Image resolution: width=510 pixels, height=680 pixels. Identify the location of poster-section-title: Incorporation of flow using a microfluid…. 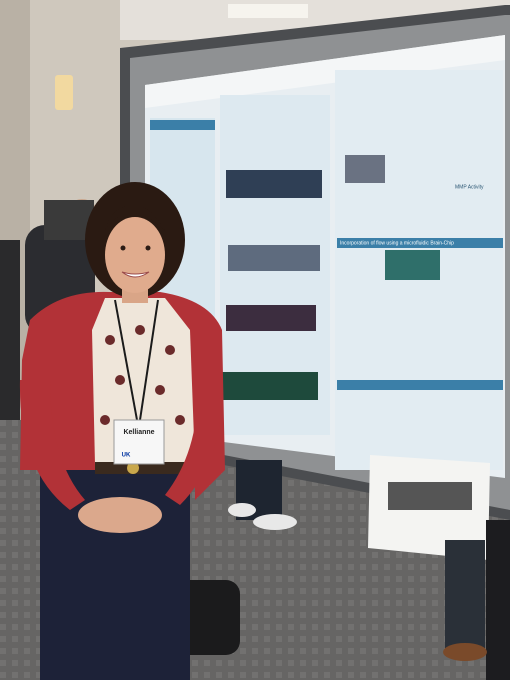
(397, 243).